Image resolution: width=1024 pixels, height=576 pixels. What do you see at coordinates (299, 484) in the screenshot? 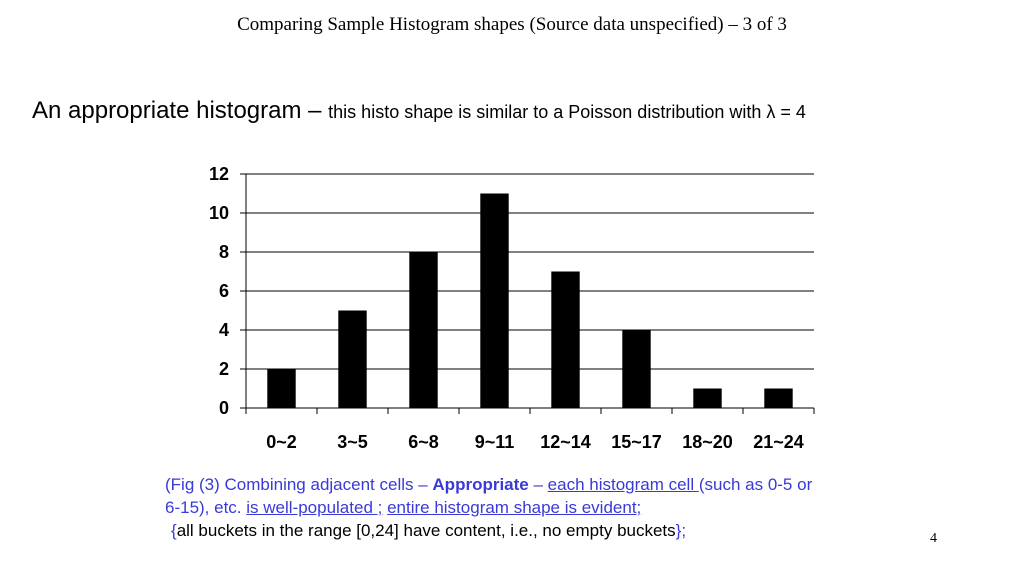
I see `caption-fig-label: (Fig (3) Combining adjacent cells –` at bounding box center [299, 484].